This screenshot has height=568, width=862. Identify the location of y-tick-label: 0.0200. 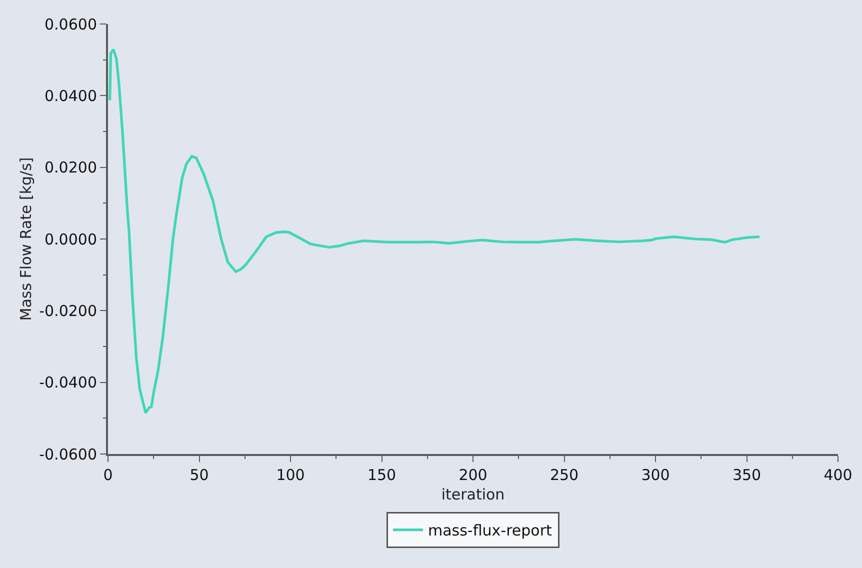
(70, 167).